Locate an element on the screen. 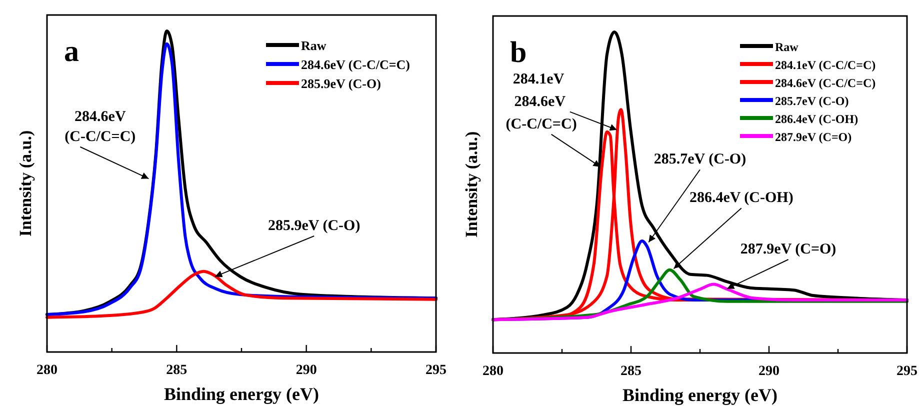 The width and height of the screenshot is (919, 406). annotation: 284.6eV (C-C/C=C) is located at coordinates (100, 126).